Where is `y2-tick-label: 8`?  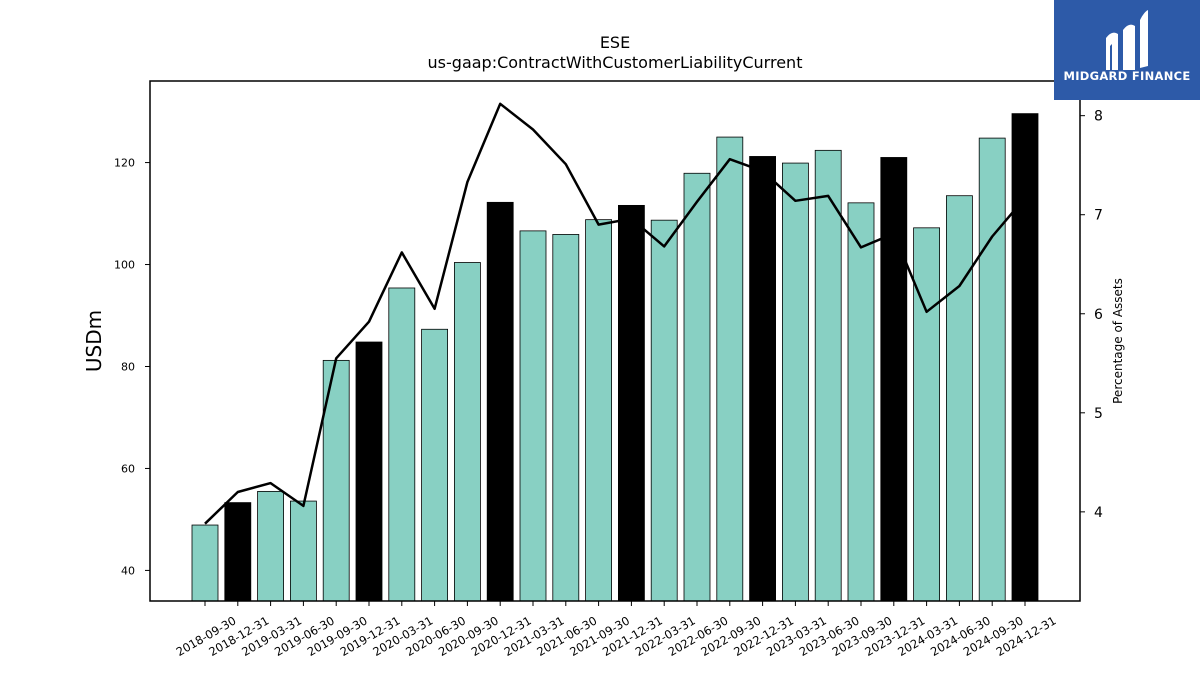 y2-tick-label: 8 is located at coordinates (1098, 117).